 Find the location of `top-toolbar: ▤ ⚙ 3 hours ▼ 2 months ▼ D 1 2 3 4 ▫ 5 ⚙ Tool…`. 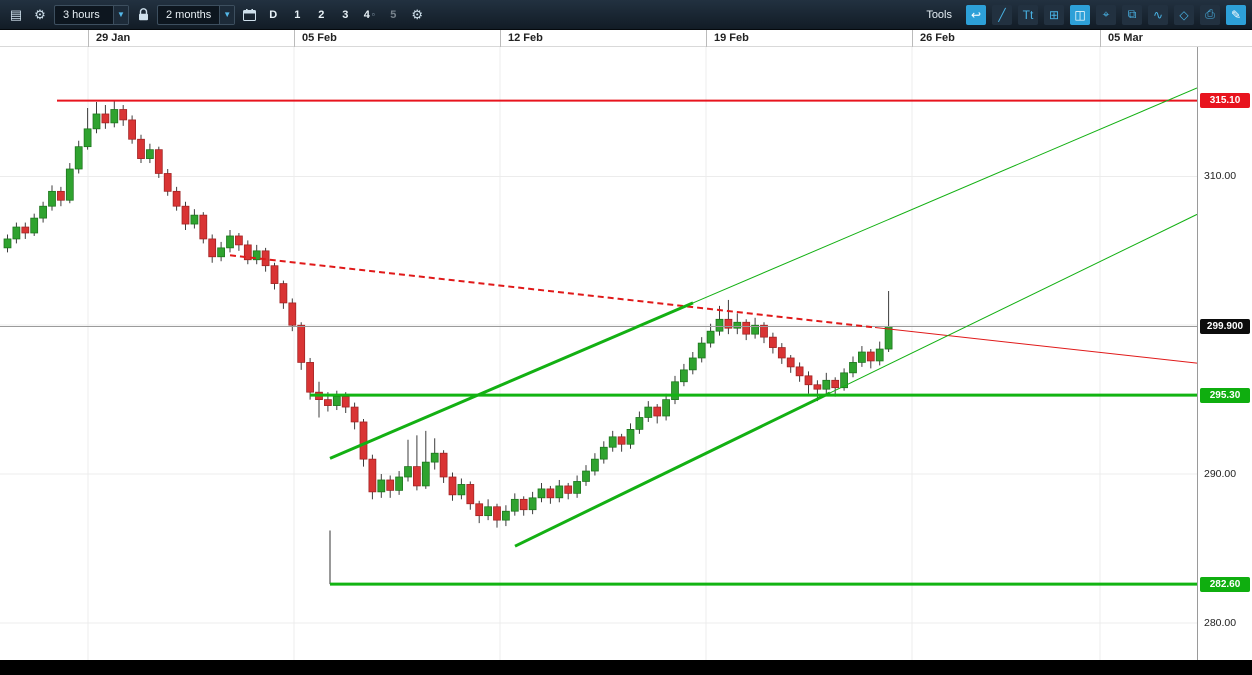

top-toolbar: ▤ ⚙ 3 hours ▼ 2 months ▼ D 1 2 3 4 ▫ 5 ⚙ Tool… is located at coordinates (626, 15).